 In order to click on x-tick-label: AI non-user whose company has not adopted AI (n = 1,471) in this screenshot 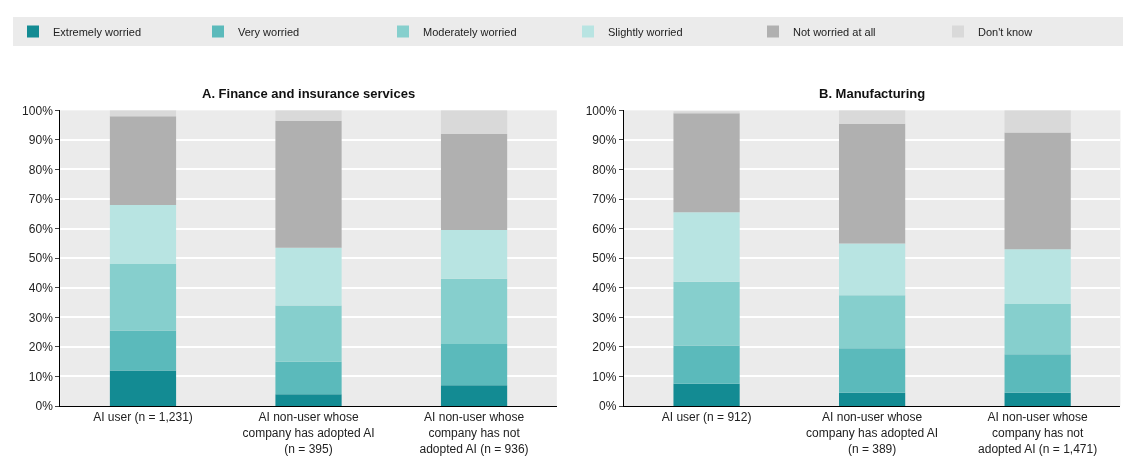, I will do `click(1038, 433)`.